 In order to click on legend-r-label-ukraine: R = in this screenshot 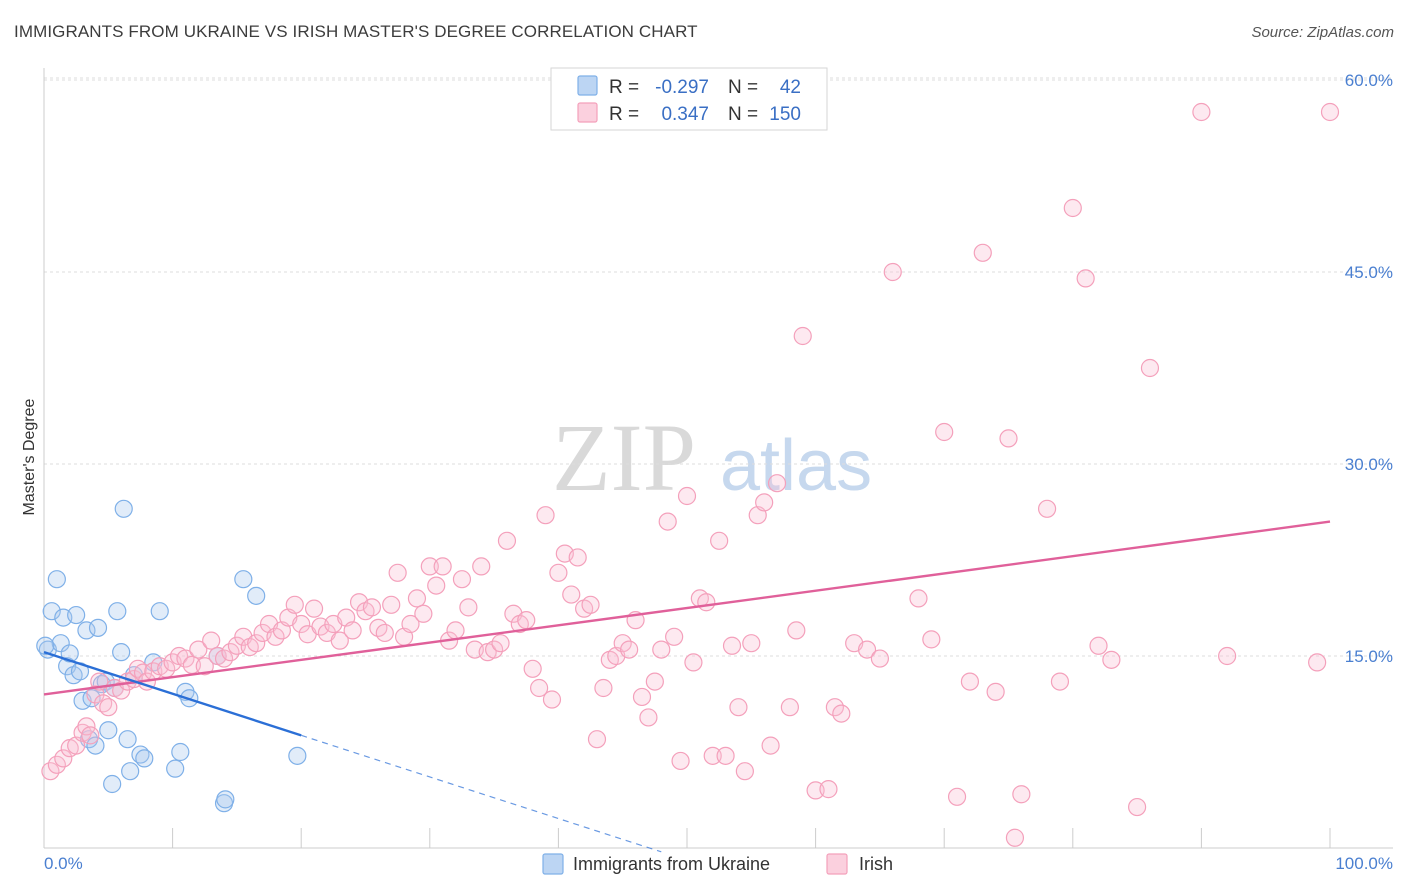, I will do `click(624, 87)`.